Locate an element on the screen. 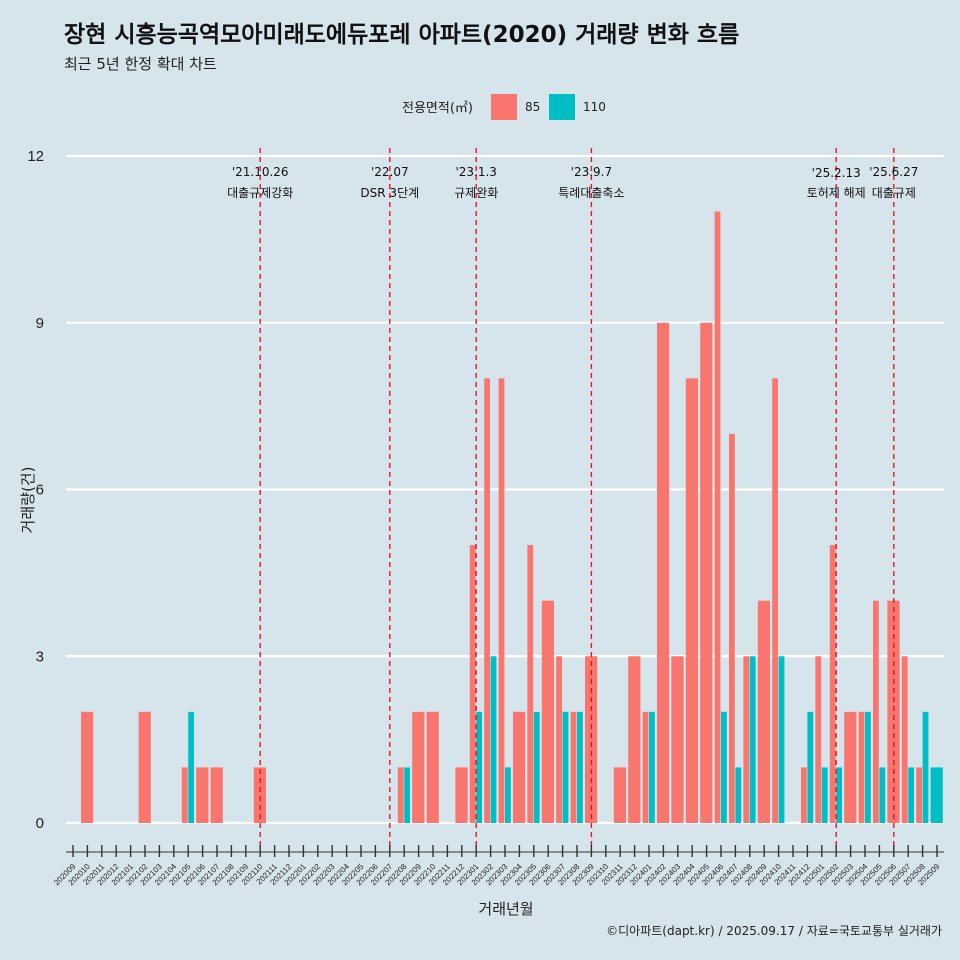 The height and width of the screenshot is (960, 960). y-tick-label: 9 is located at coordinates (40, 323).